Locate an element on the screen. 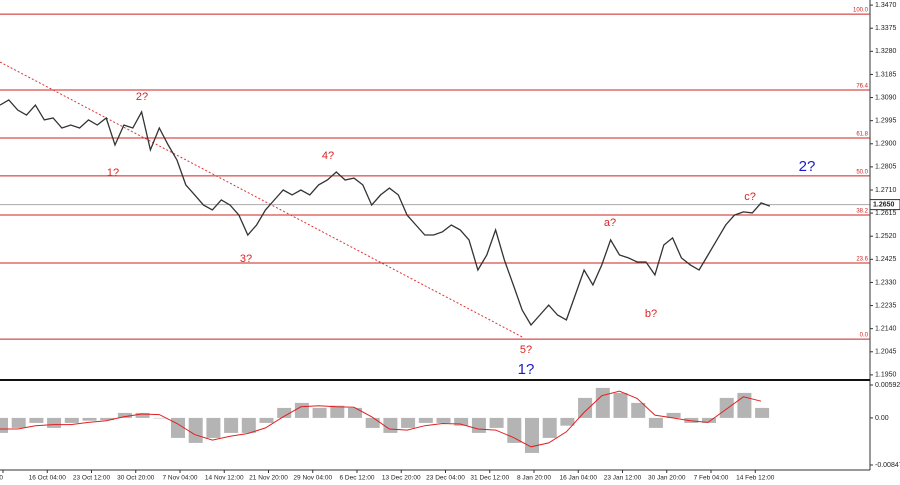  y-tick-label: 1.2425 is located at coordinates (886, 259).